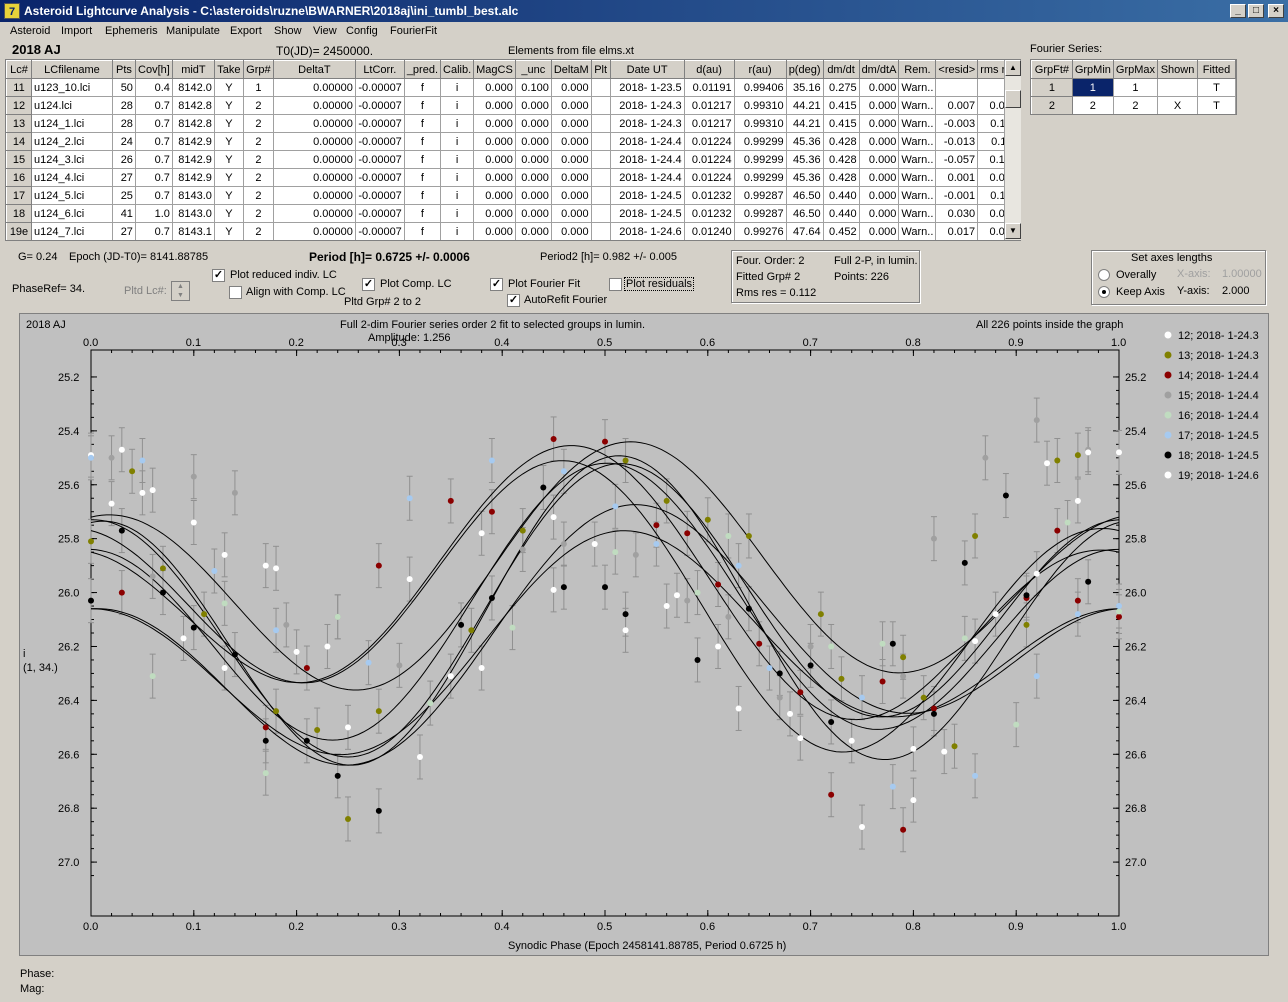 The width and height of the screenshot is (1288, 1002). I want to click on fourier-row-header: 2, so click(1052, 105).